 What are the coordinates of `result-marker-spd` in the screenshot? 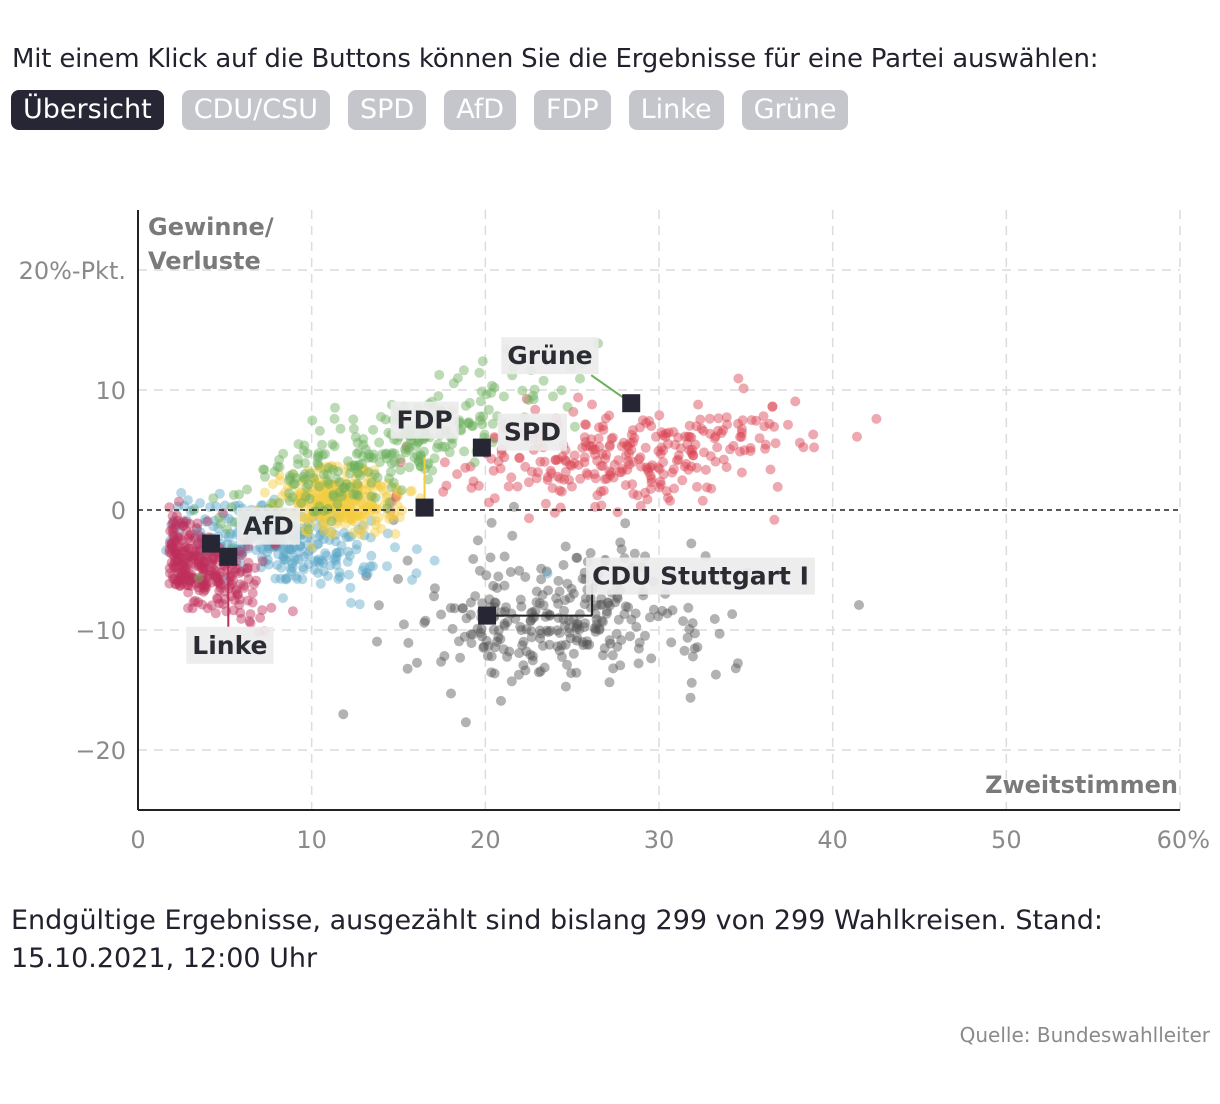 It's located at (481, 447).